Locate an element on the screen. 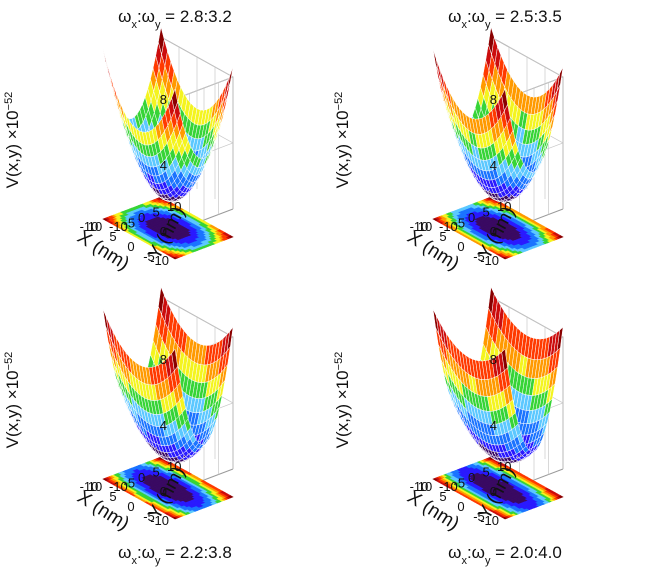 The height and width of the screenshot is (570, 648). panel-title-1: ωx:ωy = 2.8:3.2 is located at coordinates (175, 19).